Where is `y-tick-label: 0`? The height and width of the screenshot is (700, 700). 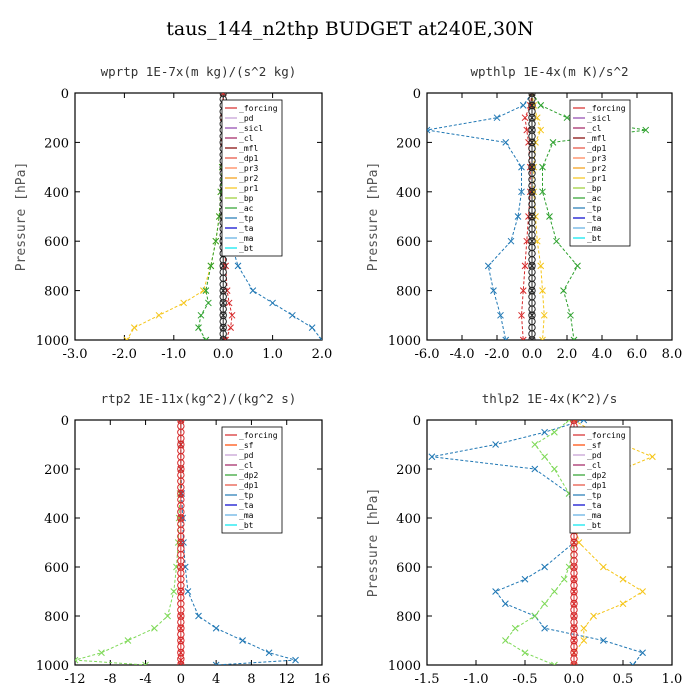 y-tick-label: 0 is located at coordinates (65, 94).